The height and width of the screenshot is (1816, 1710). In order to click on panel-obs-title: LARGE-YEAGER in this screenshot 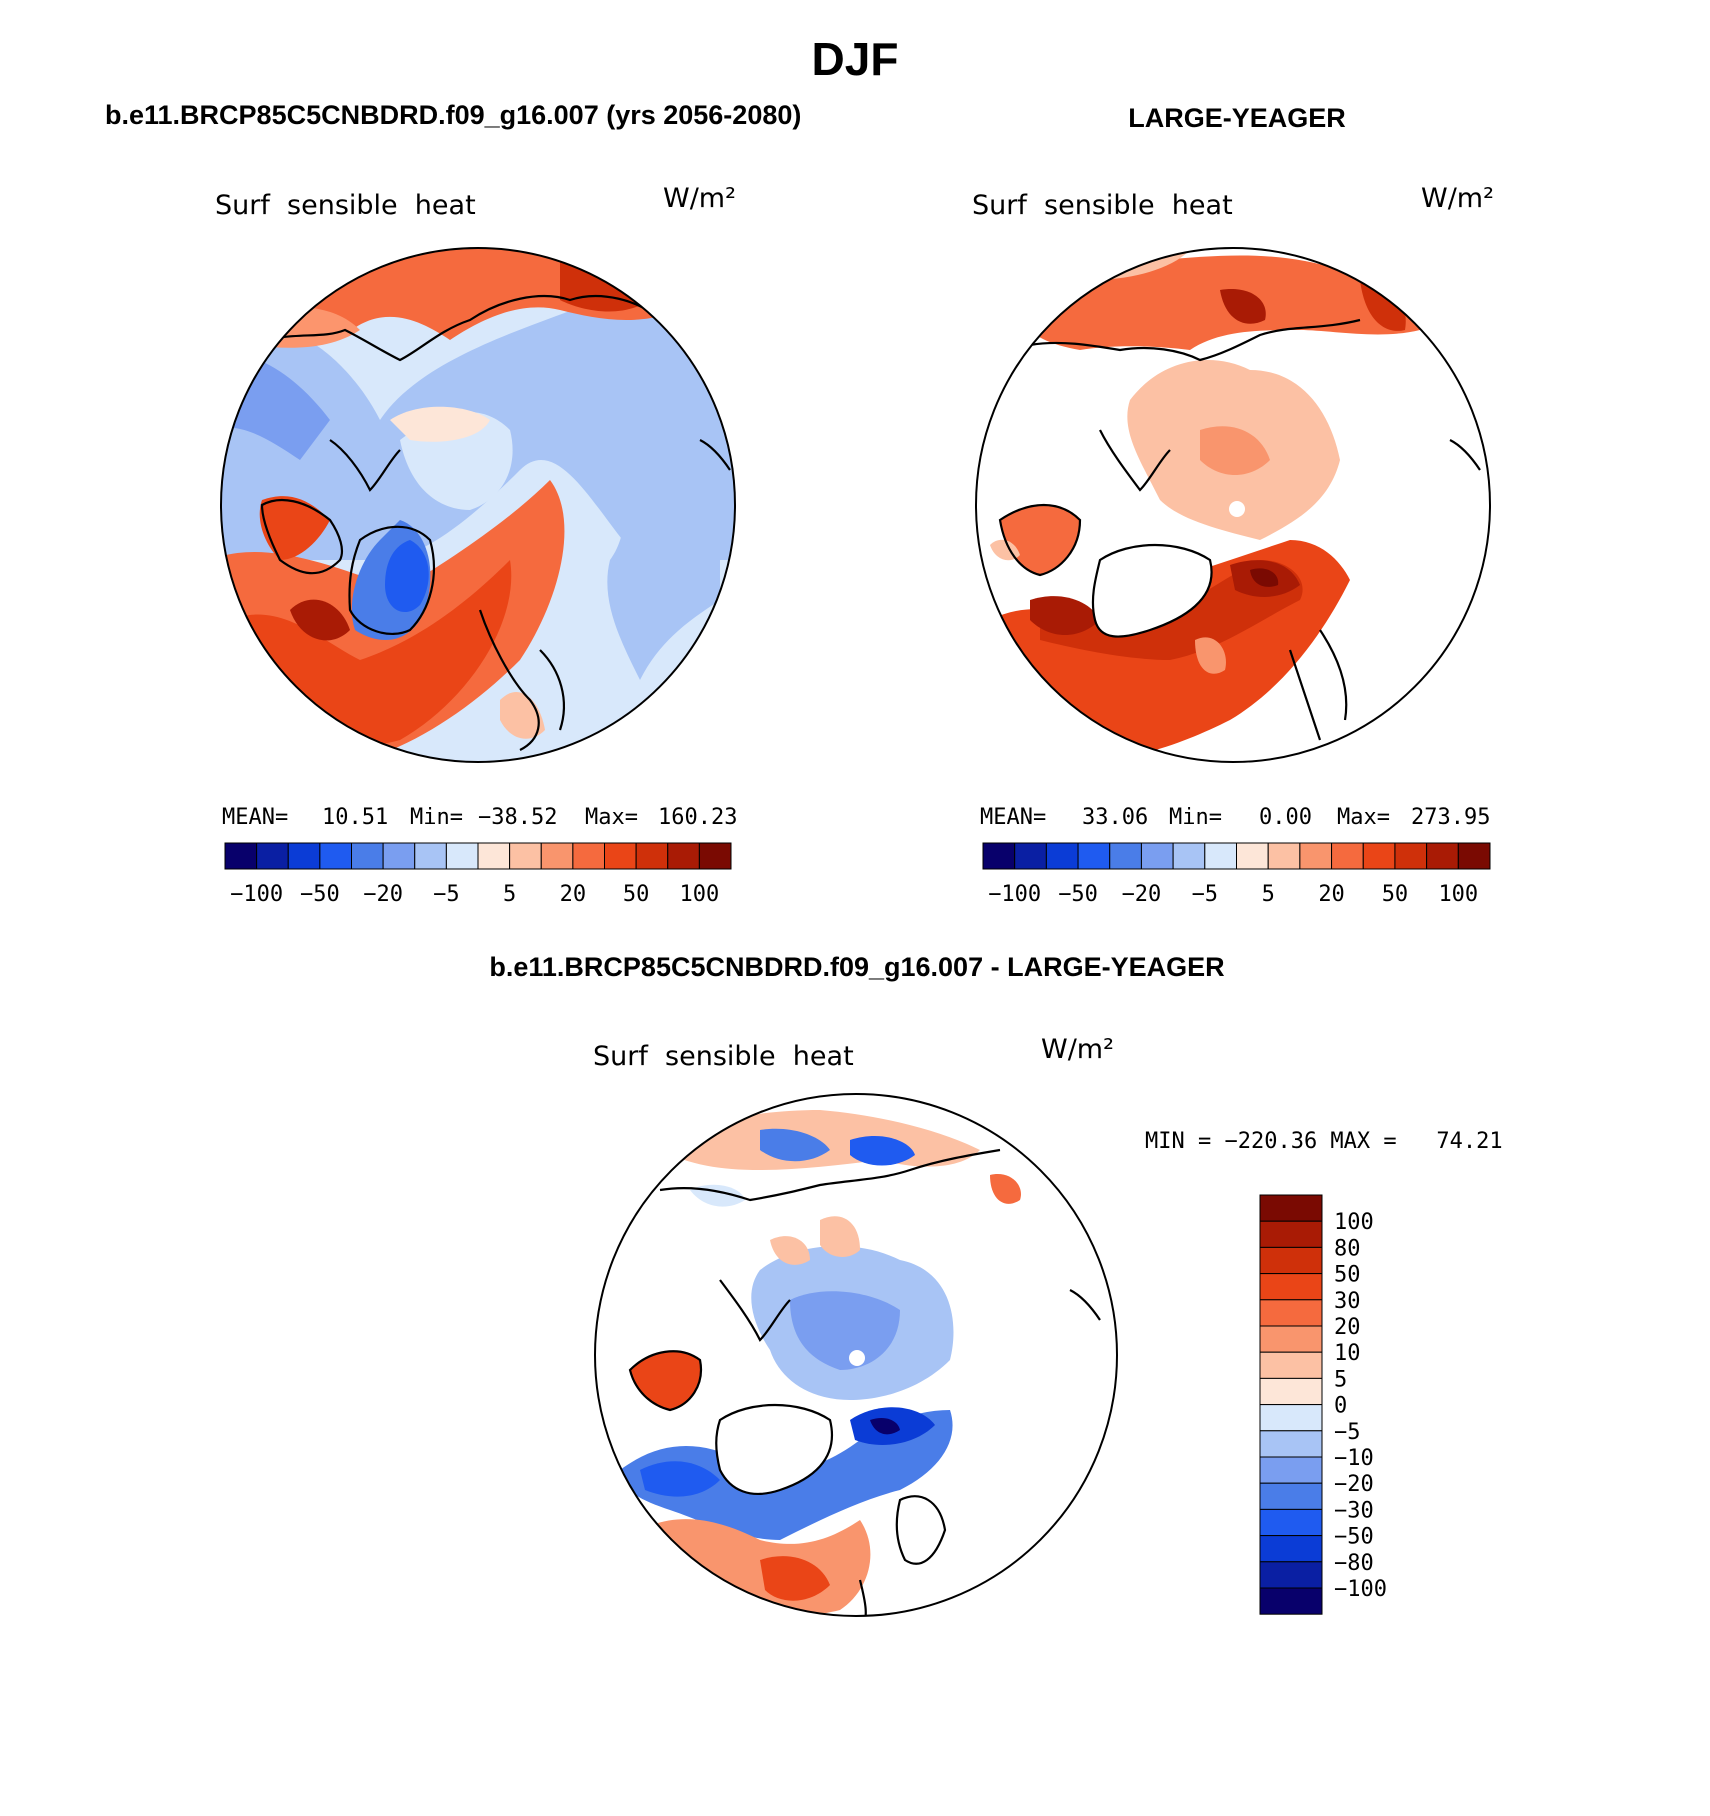, I will do `click(1237, 118)`.